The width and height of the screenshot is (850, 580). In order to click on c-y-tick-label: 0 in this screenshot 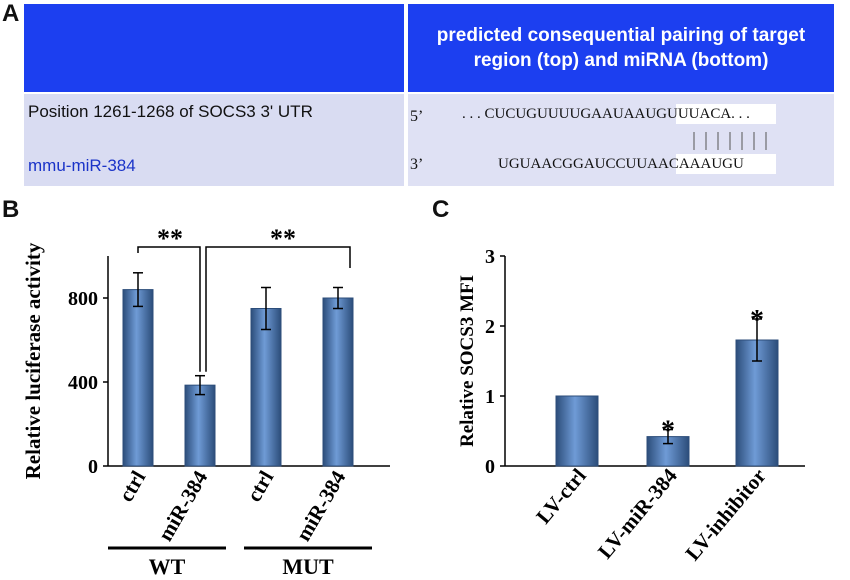, I will do `click(490, 467)`.